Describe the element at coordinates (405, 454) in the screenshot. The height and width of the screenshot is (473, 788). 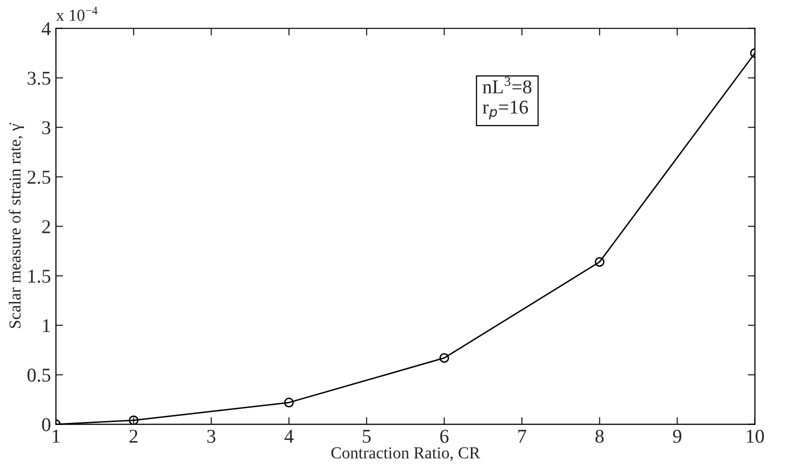
I see `x-axis-title: Contraction Ratio, CR` at that location.